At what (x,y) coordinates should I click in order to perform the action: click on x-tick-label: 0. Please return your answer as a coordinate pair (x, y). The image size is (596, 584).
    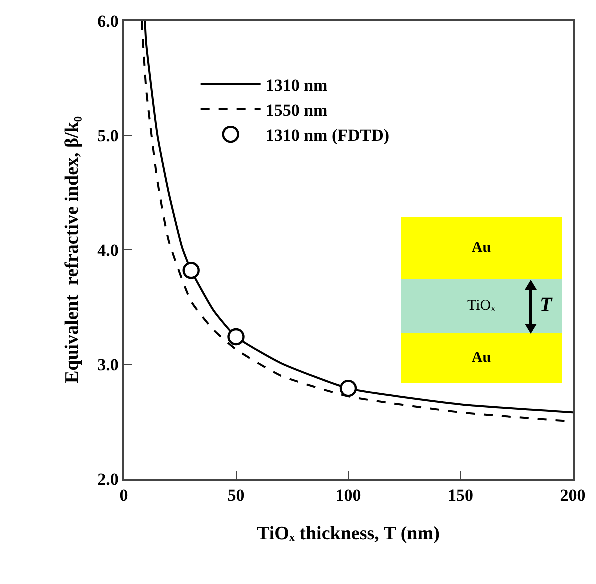
    Looking at the image, I should click on (124, 496).